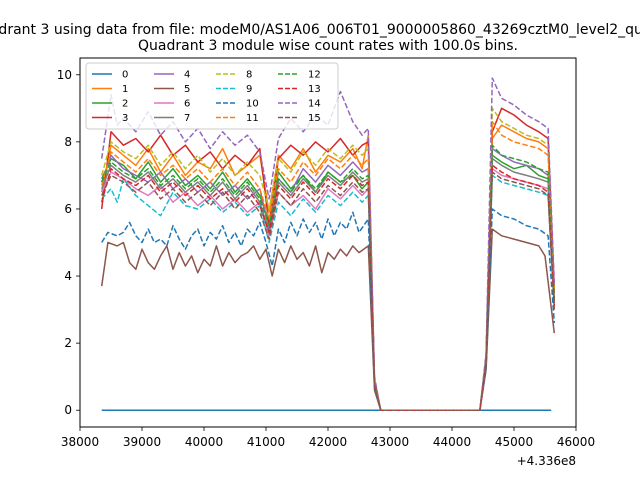  What do you see at coordinates (142, 442) in the screenshot?
I see `x-tick-label: 39000` at bounding box center [142, 442].